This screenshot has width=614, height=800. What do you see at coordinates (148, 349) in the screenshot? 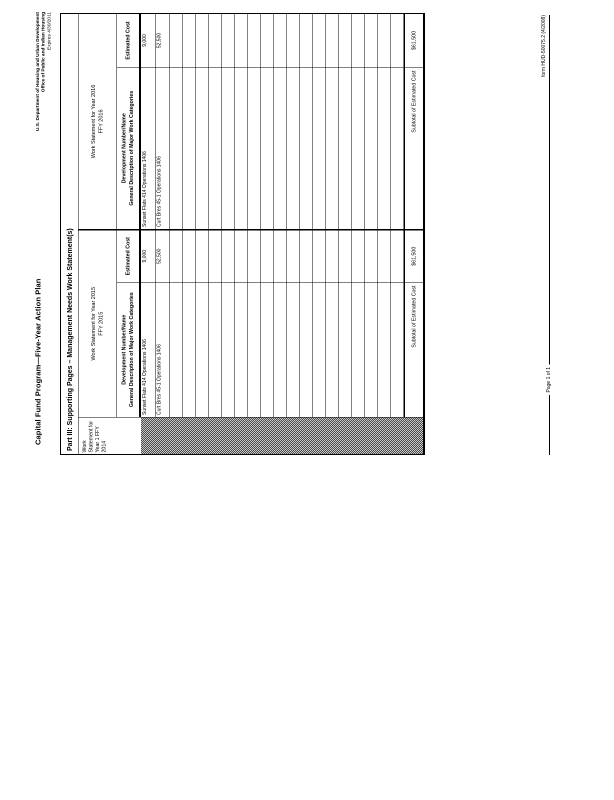
I see `group1-row-desc: Sunset Flats 414 Operations 1406` at bounding box center [148, 349].